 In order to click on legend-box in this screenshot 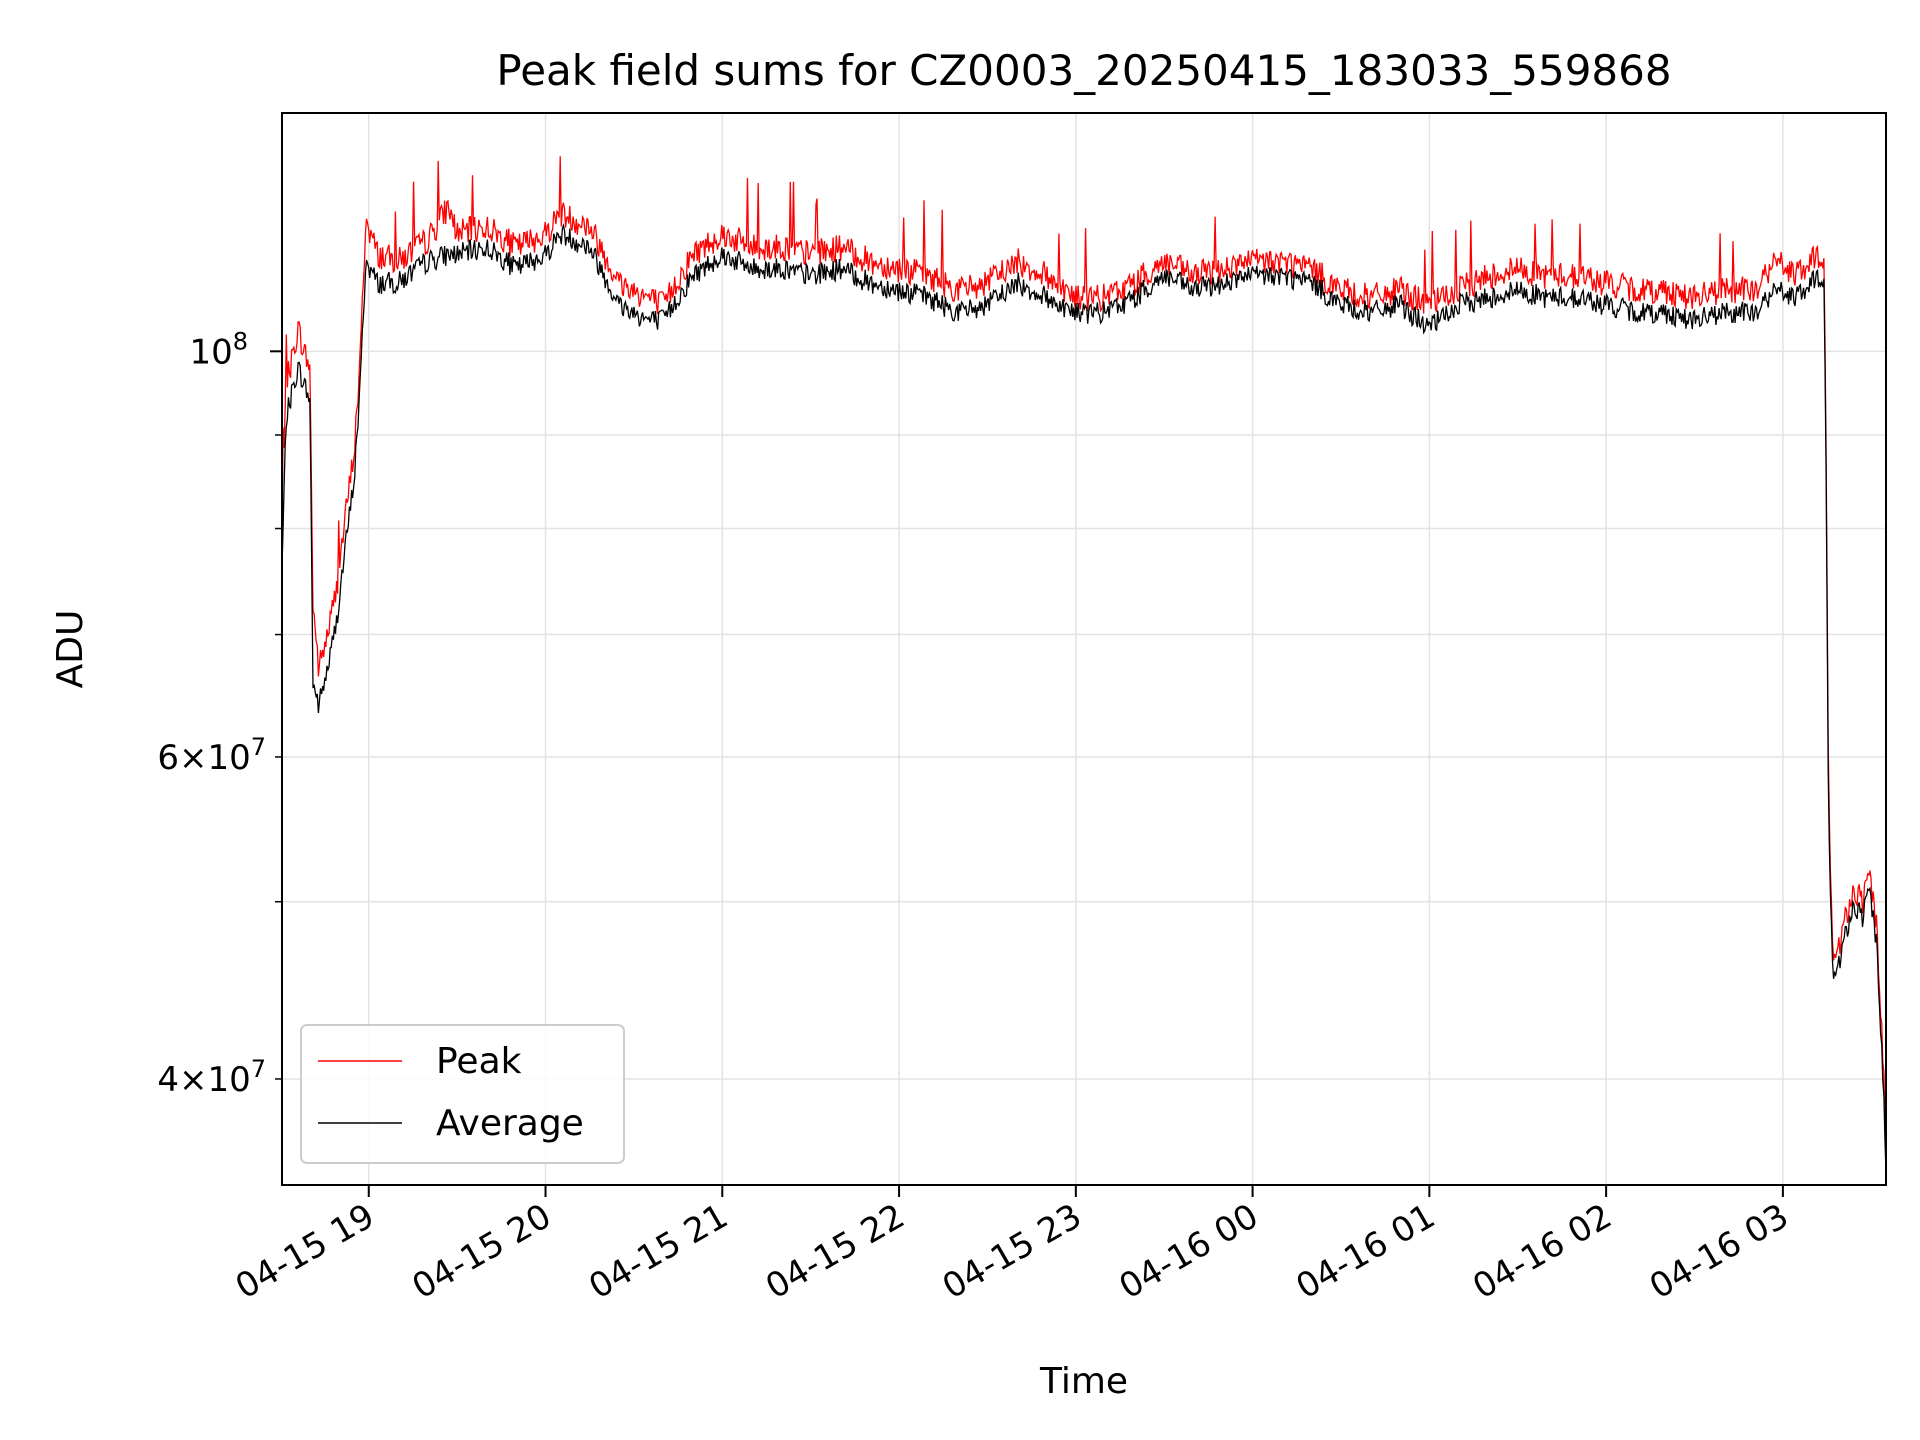, I will do `click(462, 1094)`.